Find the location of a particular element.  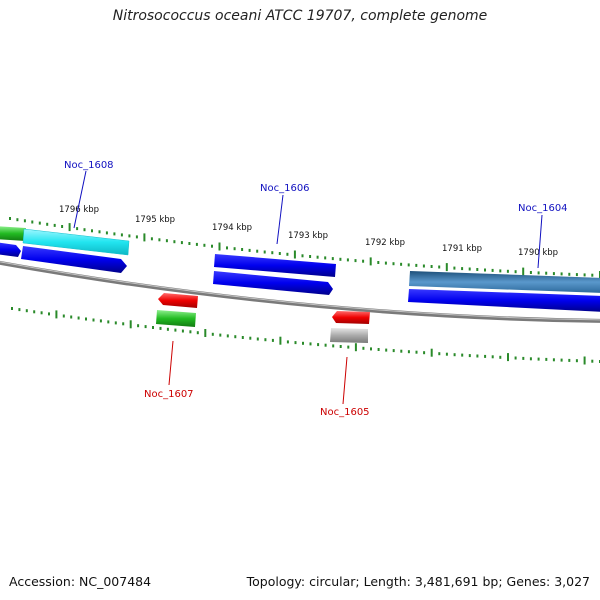

cds-blue-middle is located at coordinates (273, 283).